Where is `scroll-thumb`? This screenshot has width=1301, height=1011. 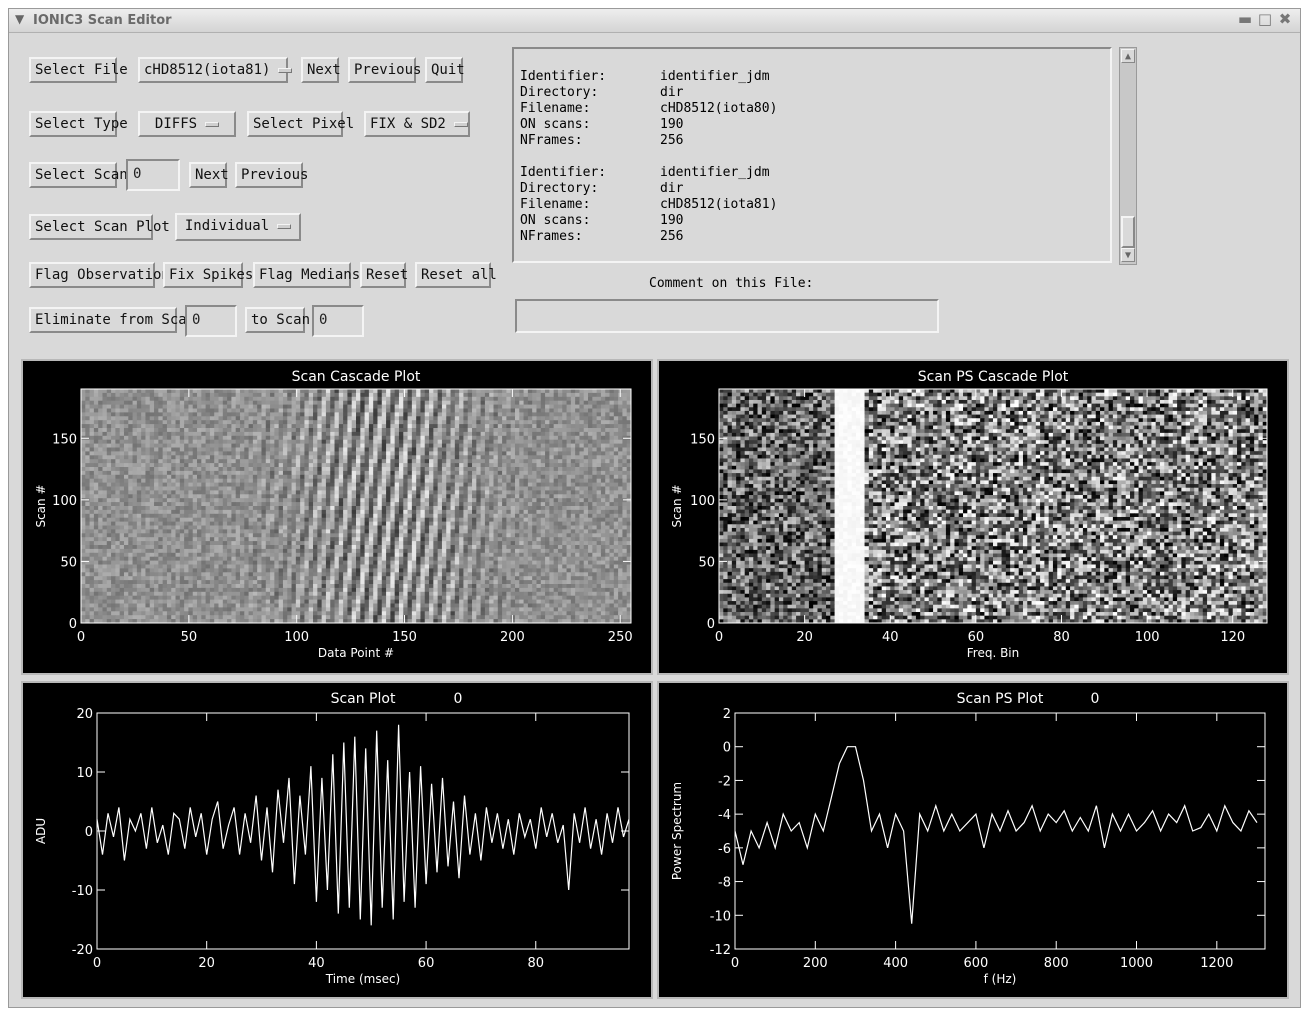 scroll-thumb is located at coordinates (1128, 232).